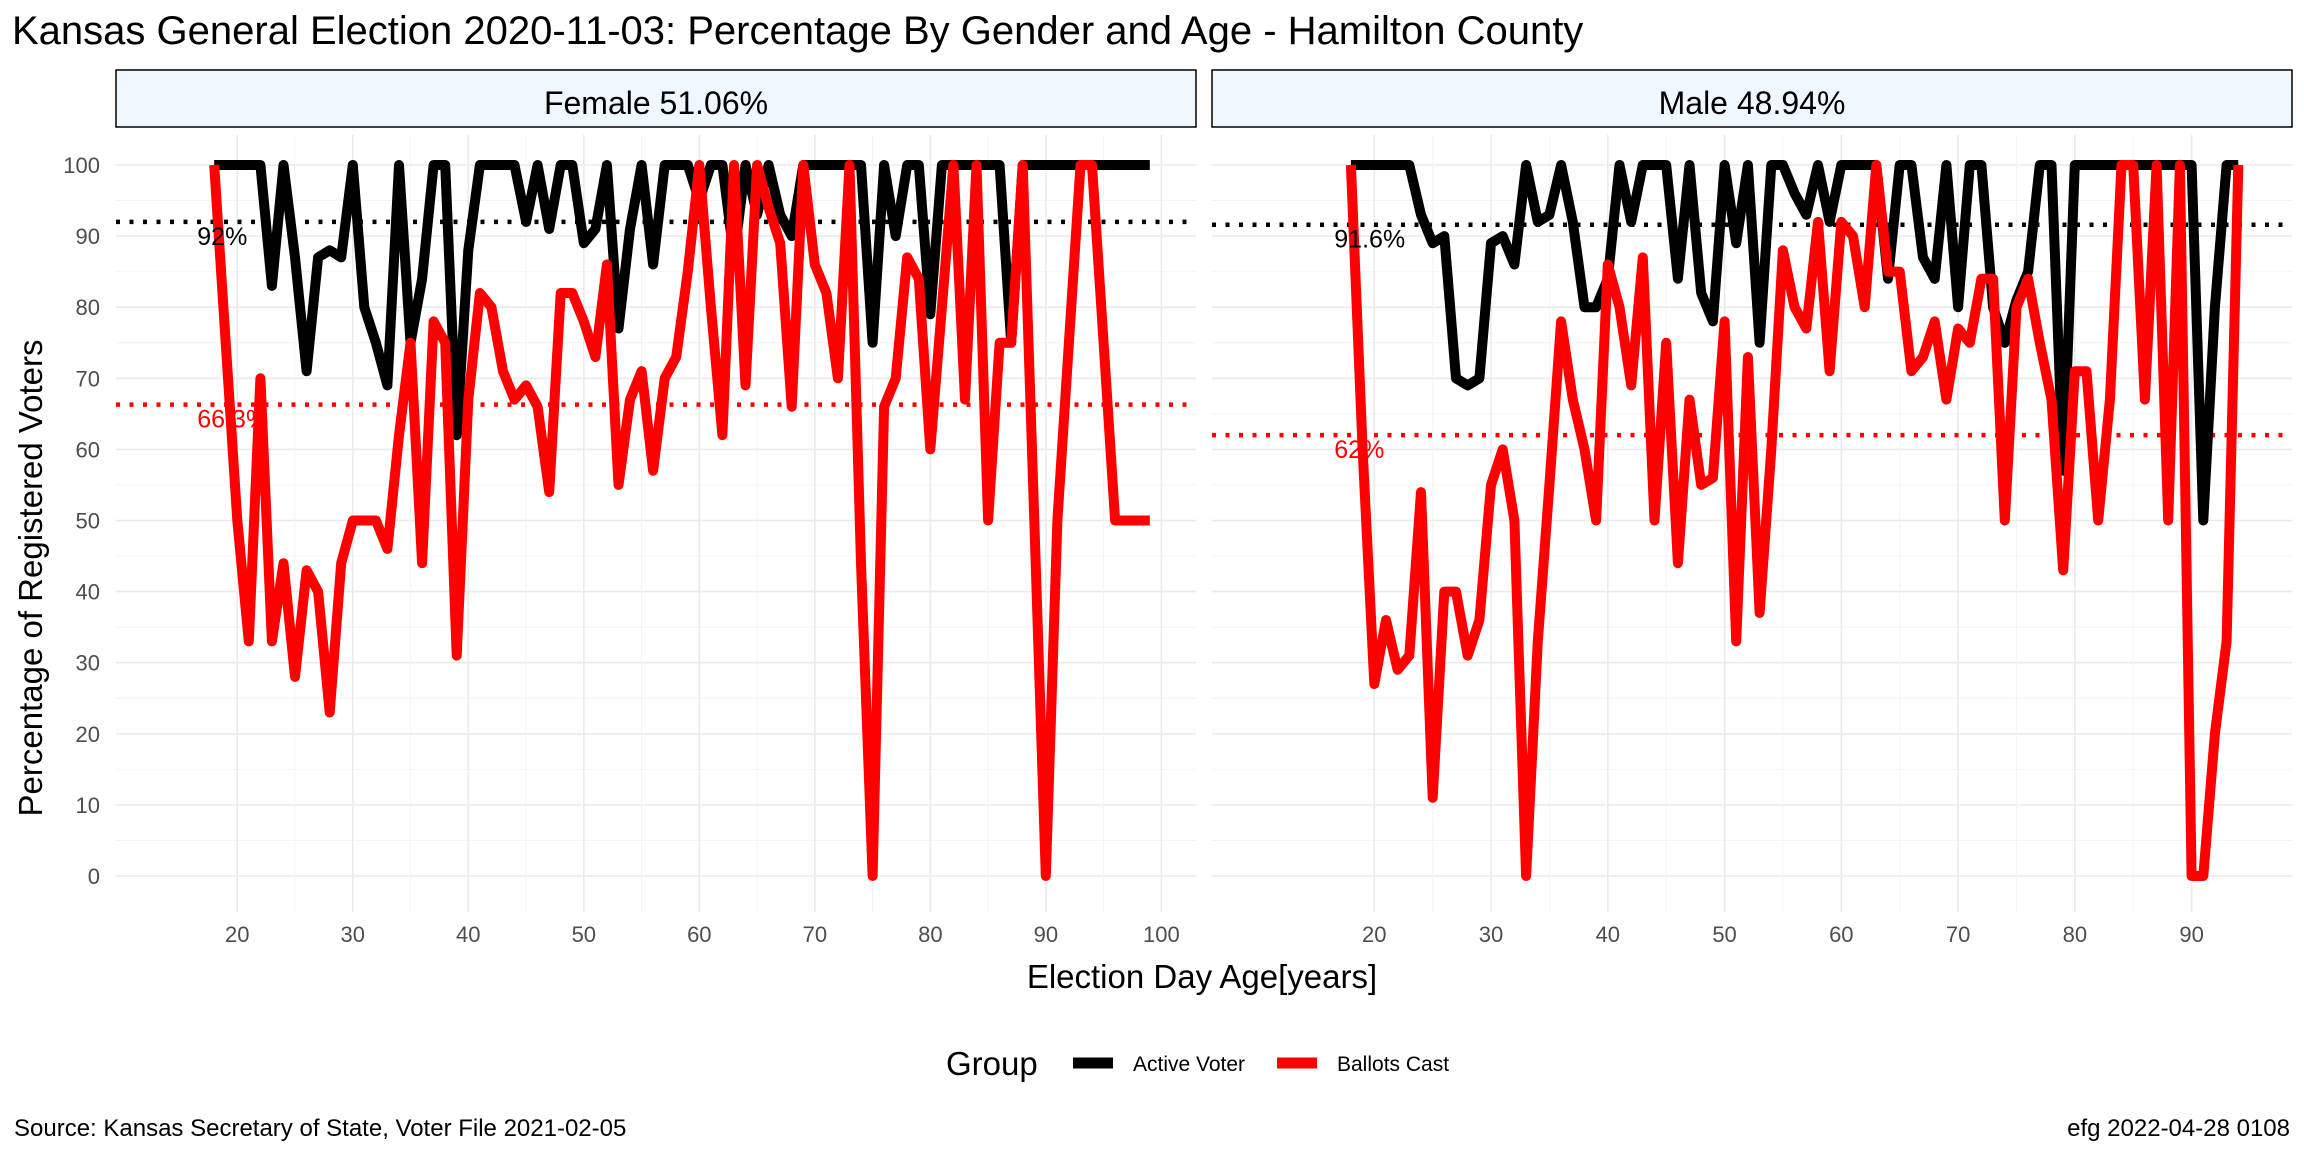 The width and height of the screenshot is (2304, 1157). What do you see at coordinates (88, 734) in the screenshot?
I see `y-tick-label: 20` at bounding box center [88, 734].